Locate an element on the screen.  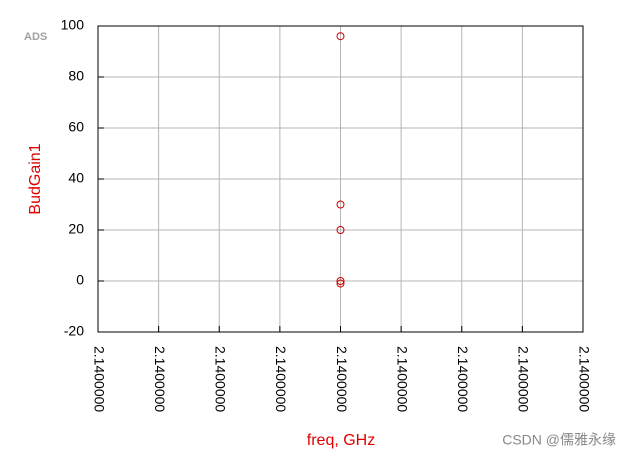
watermark: CSDN @儒雅永缘 is located at coordinates (559, 440).